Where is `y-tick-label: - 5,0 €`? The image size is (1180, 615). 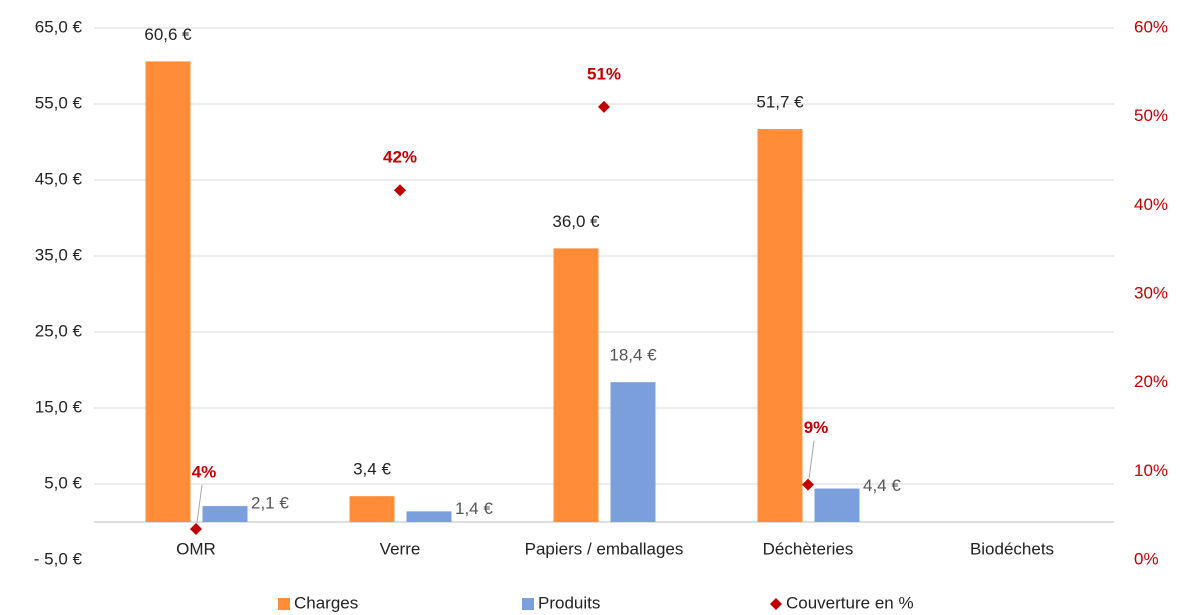
y-tick-label: - 5,0 € is located at coordinates (58, 558).